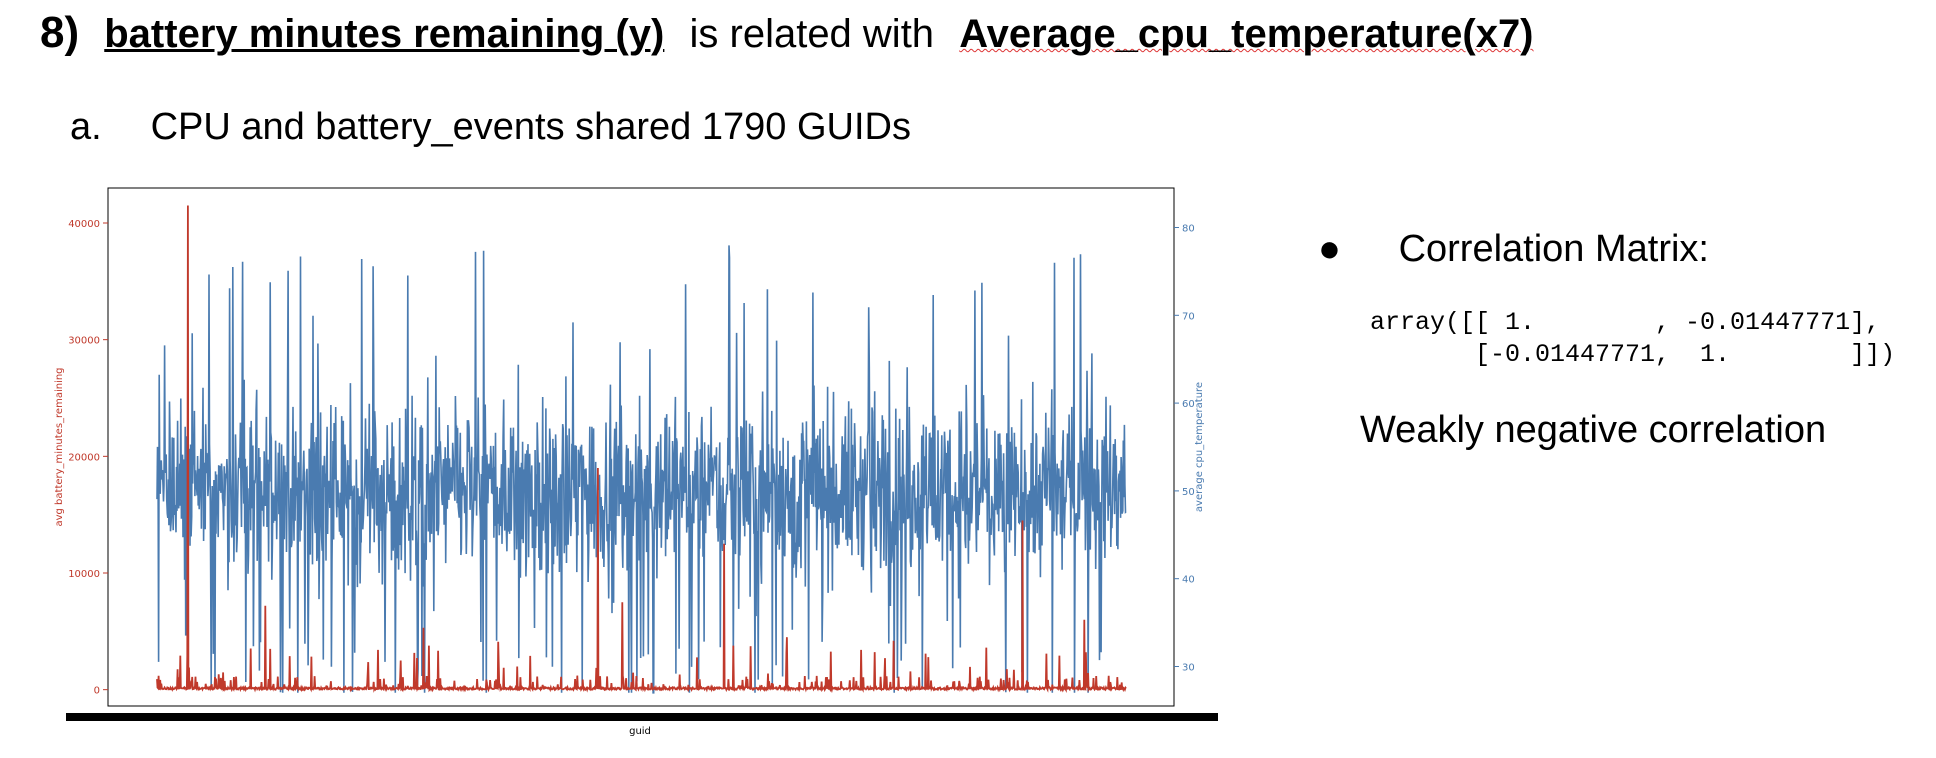  Describe the element at coordinates (86, 127) in the screenshot. I see `list-marker: a.` at that location.